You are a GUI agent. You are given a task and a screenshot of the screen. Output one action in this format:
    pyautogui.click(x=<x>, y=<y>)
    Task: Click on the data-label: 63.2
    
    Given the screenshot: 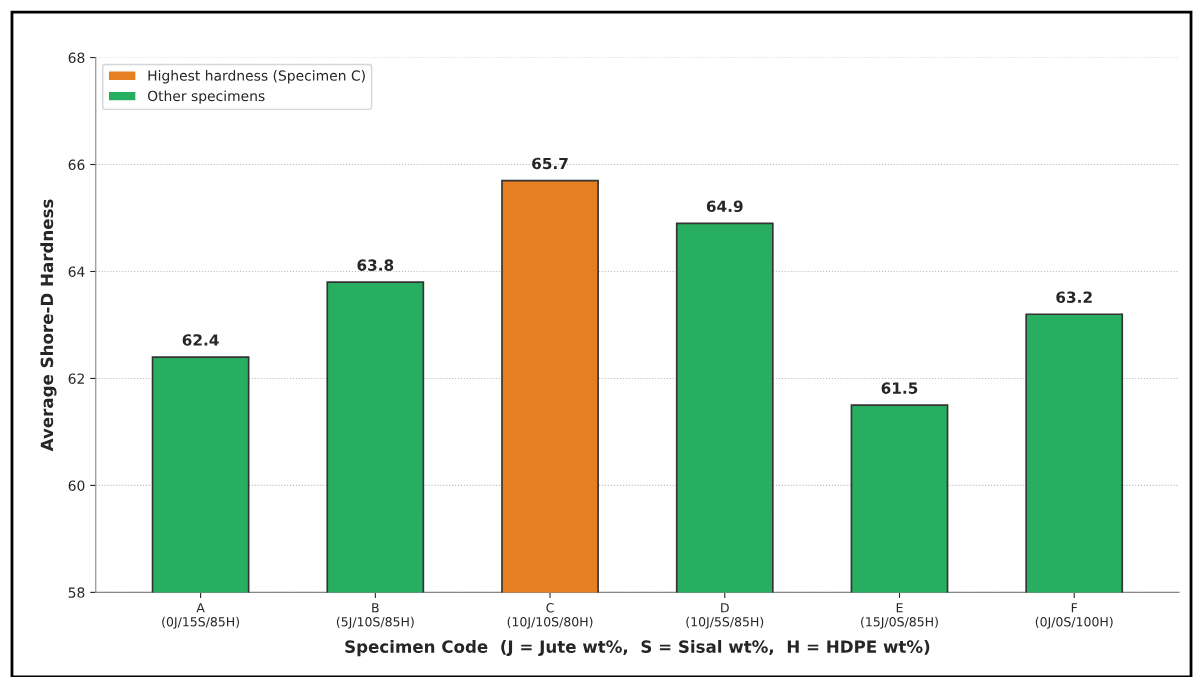 What is the action you would take?
    pyautogui.click(x=1074, y=297)
    